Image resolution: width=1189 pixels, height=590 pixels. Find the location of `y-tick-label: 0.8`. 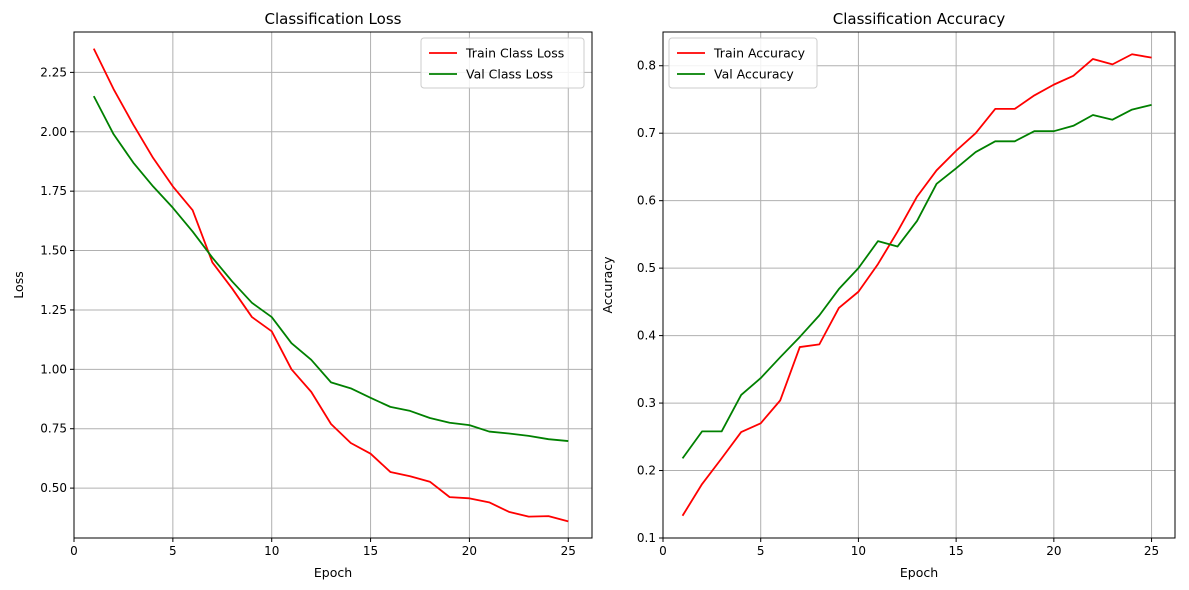

y-tick-label: 0.8 is located at coordinates (646, 66).